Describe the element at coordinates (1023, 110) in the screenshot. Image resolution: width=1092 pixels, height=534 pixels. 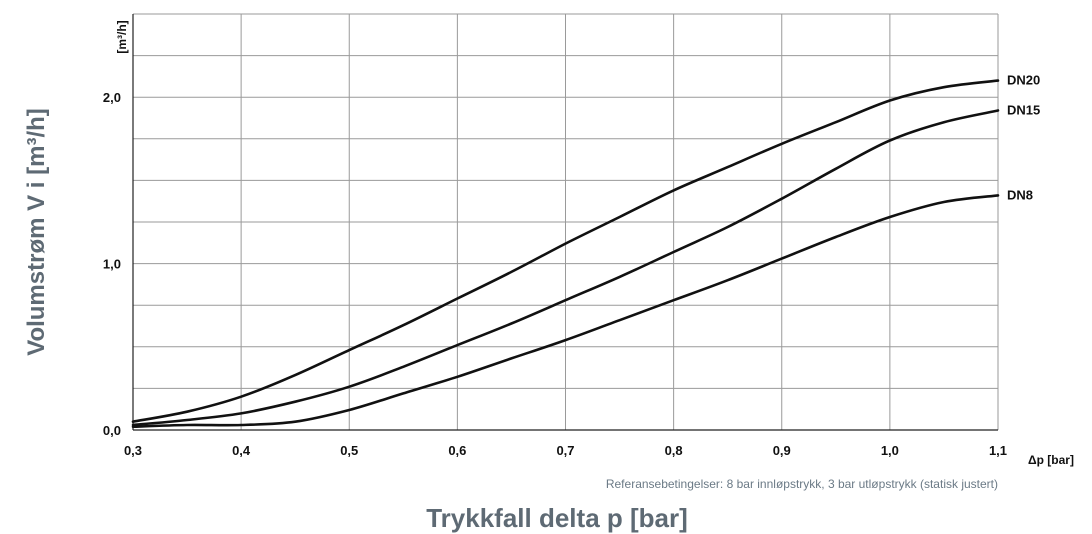
I see `series-label-dn15: DN15` at that location.